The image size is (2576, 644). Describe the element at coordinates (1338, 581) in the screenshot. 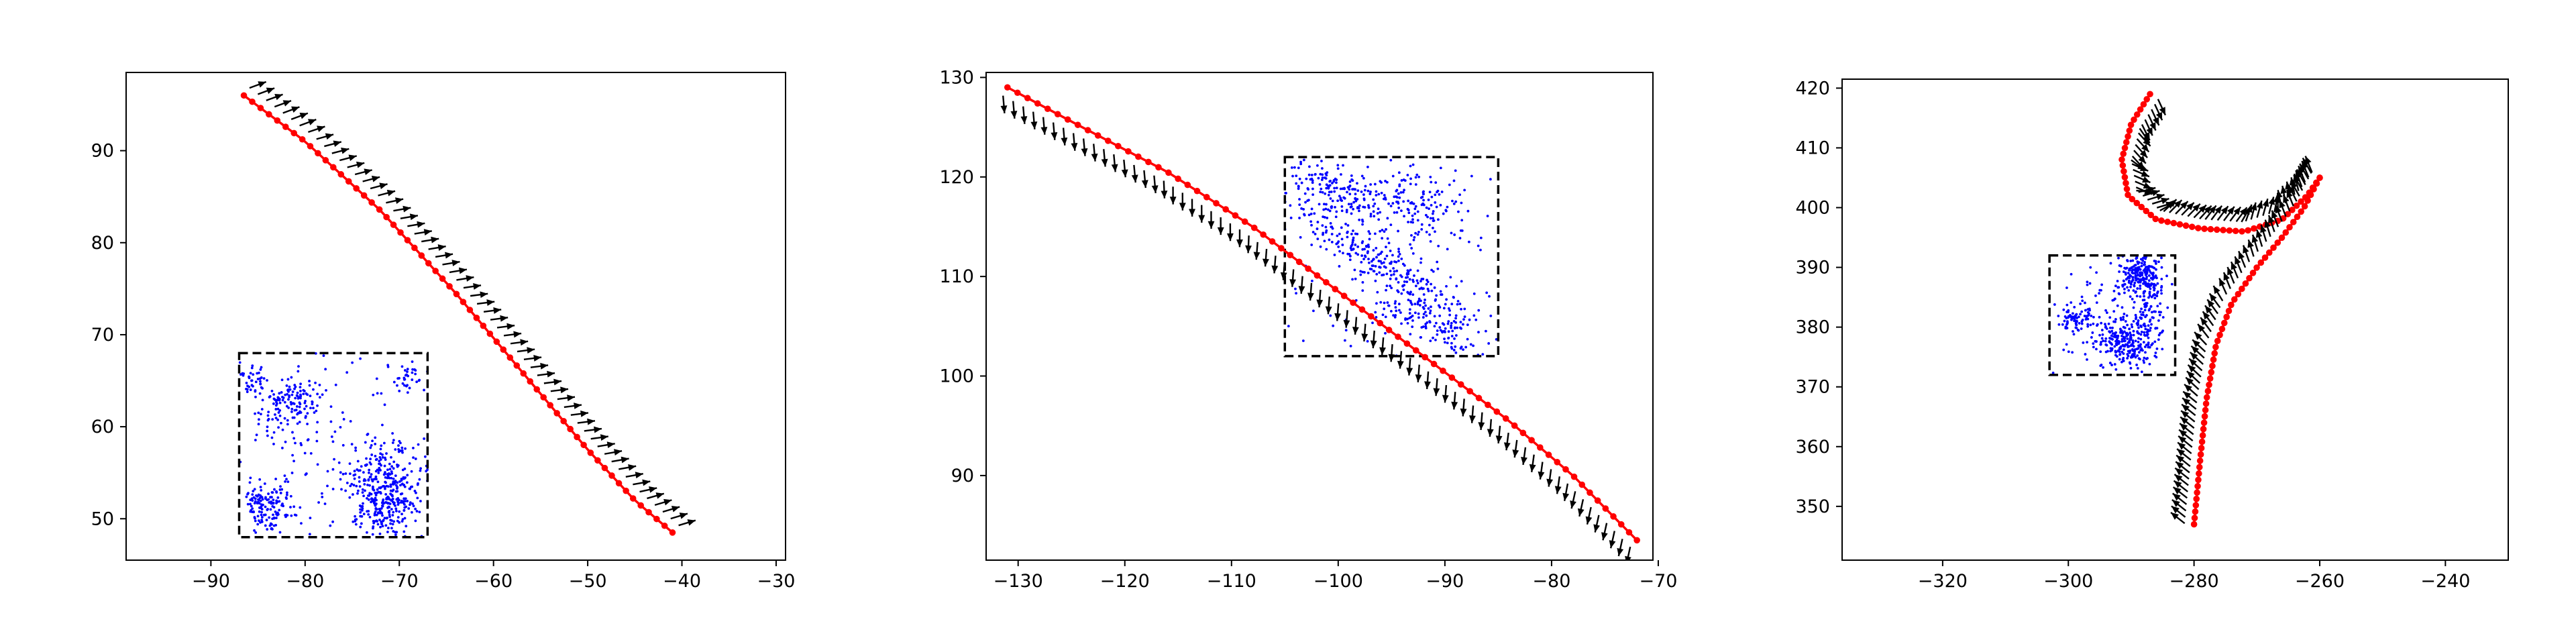

I see `x-tick-label: −100` at that location.